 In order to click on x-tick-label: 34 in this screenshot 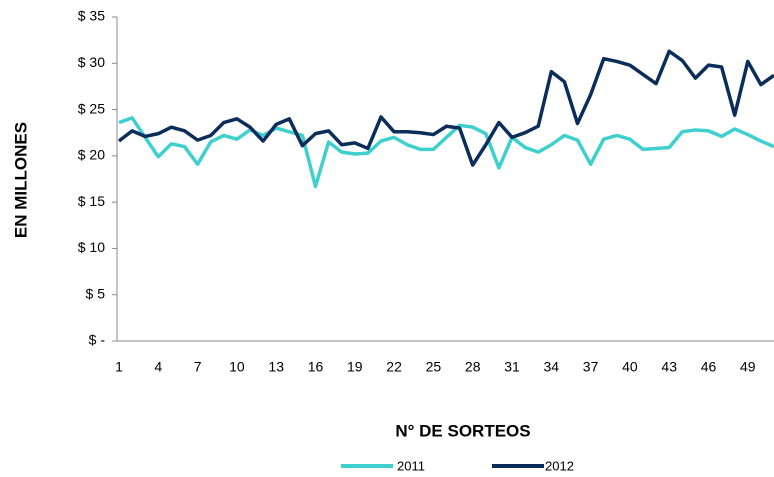, I will do `click(552, 367)`.